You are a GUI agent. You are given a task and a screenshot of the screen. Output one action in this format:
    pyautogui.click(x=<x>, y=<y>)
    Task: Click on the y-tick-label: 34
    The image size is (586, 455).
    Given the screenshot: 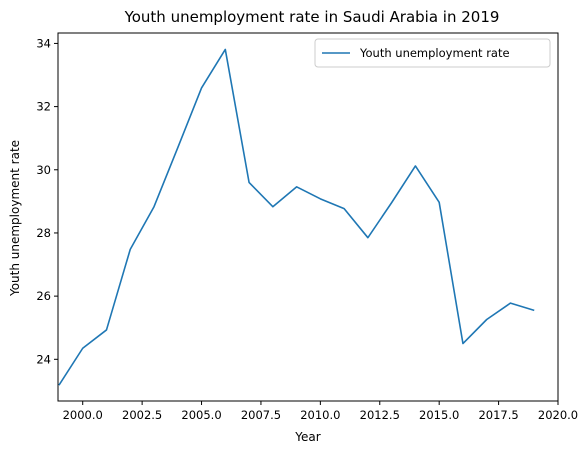 What is the action you would take?
    pyautogui.click(x=43, y=43)
    